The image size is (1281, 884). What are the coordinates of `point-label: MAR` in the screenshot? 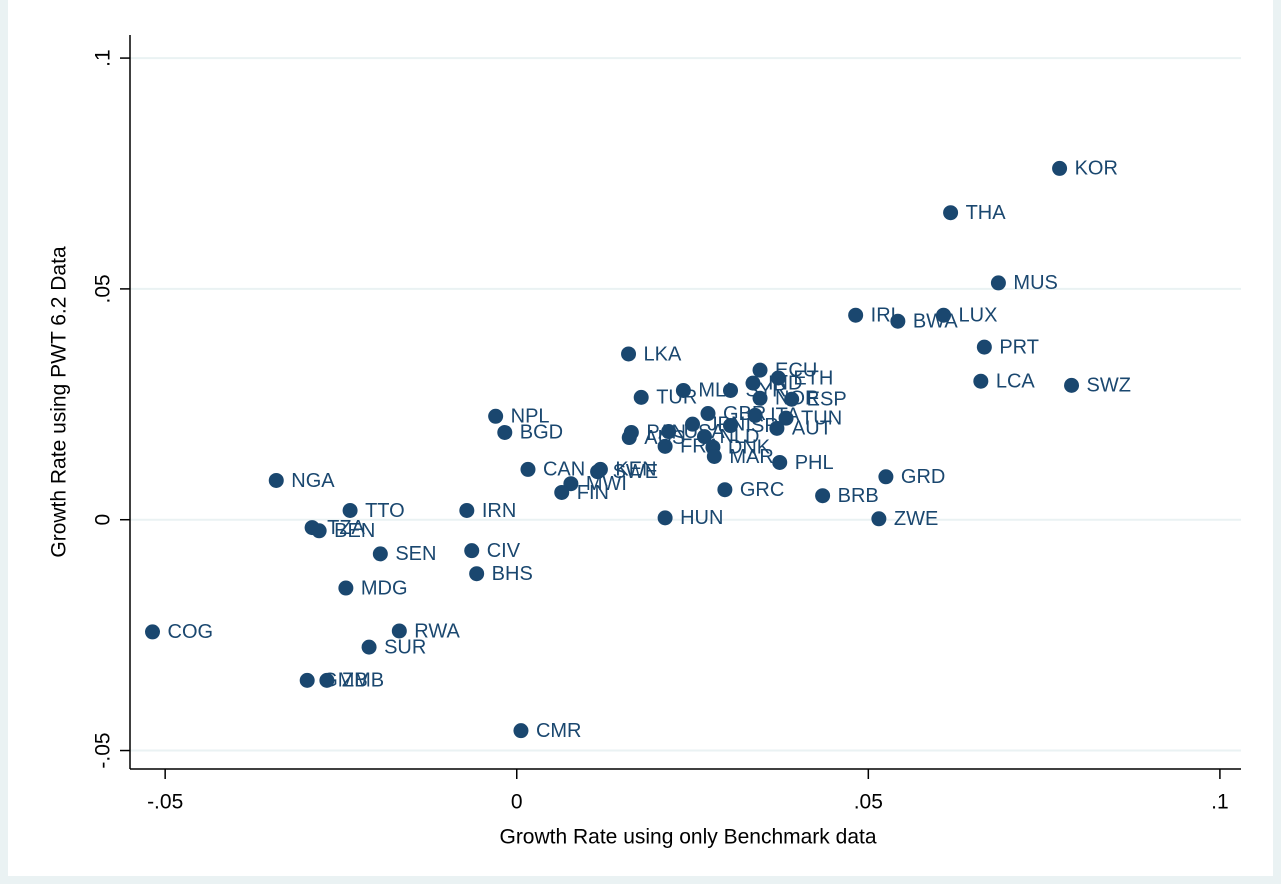 It's located at (751, 457).